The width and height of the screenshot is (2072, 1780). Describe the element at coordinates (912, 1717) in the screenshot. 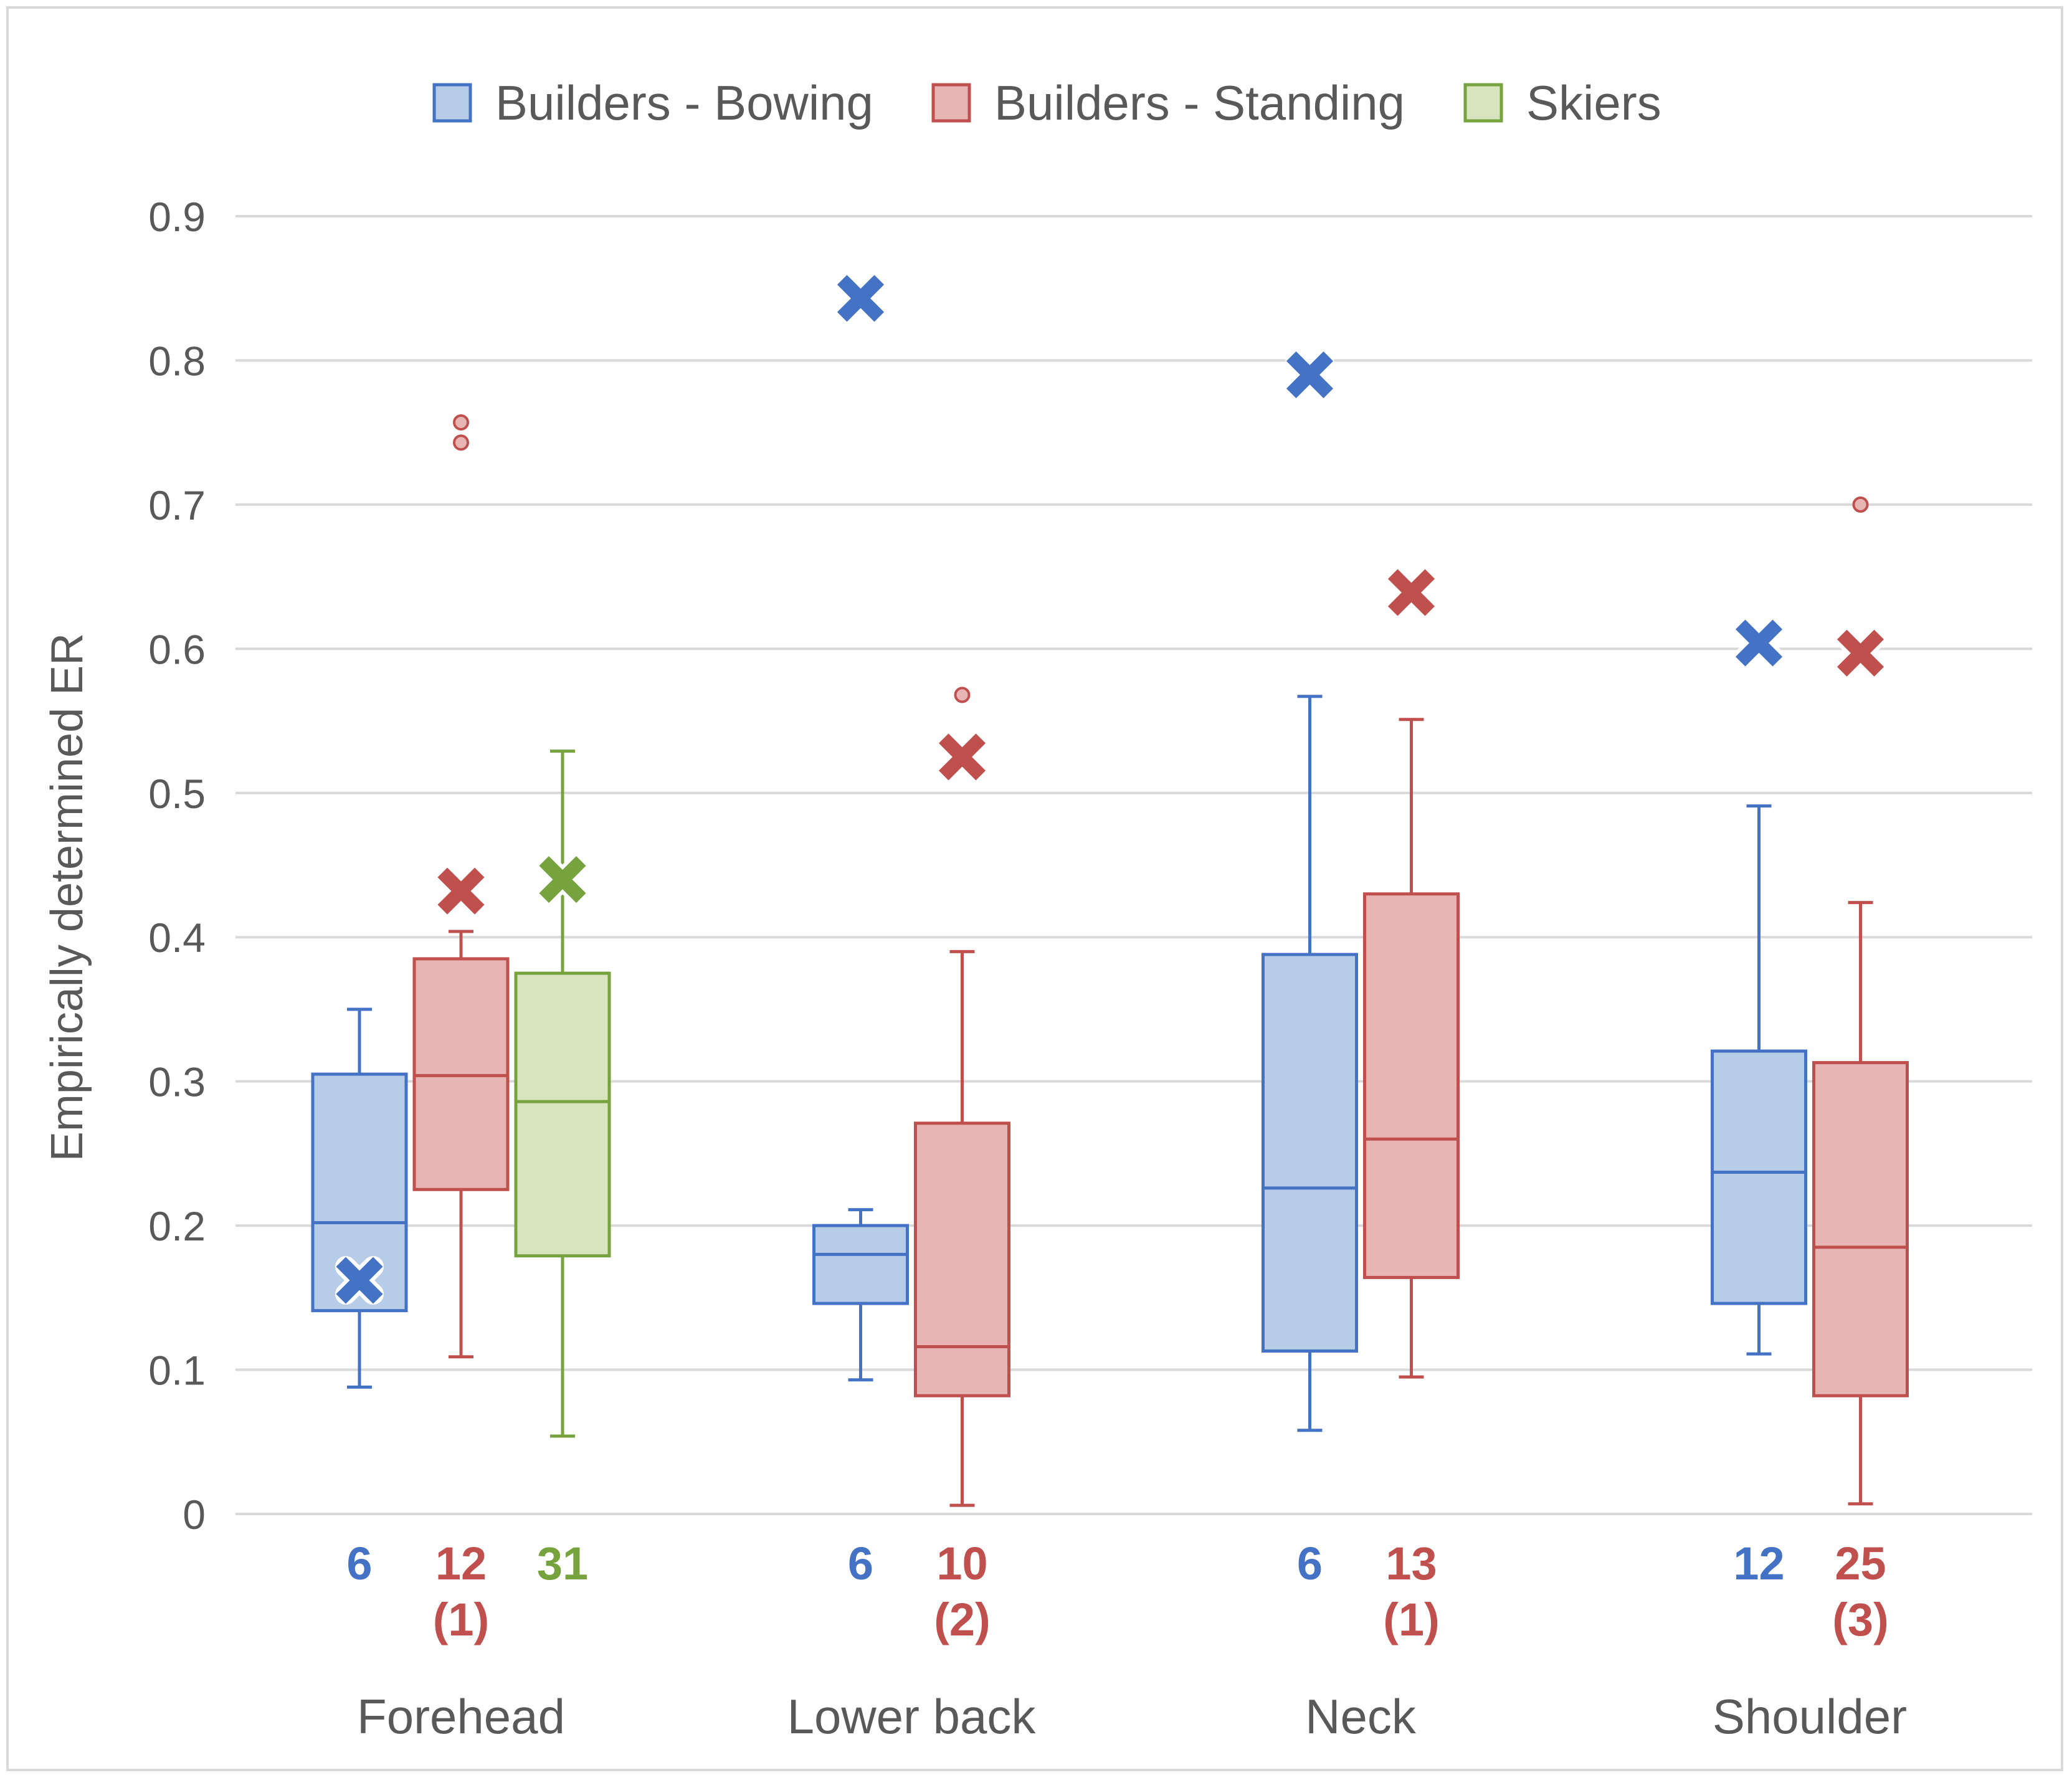

I see `category-label: Lower back` at that location.